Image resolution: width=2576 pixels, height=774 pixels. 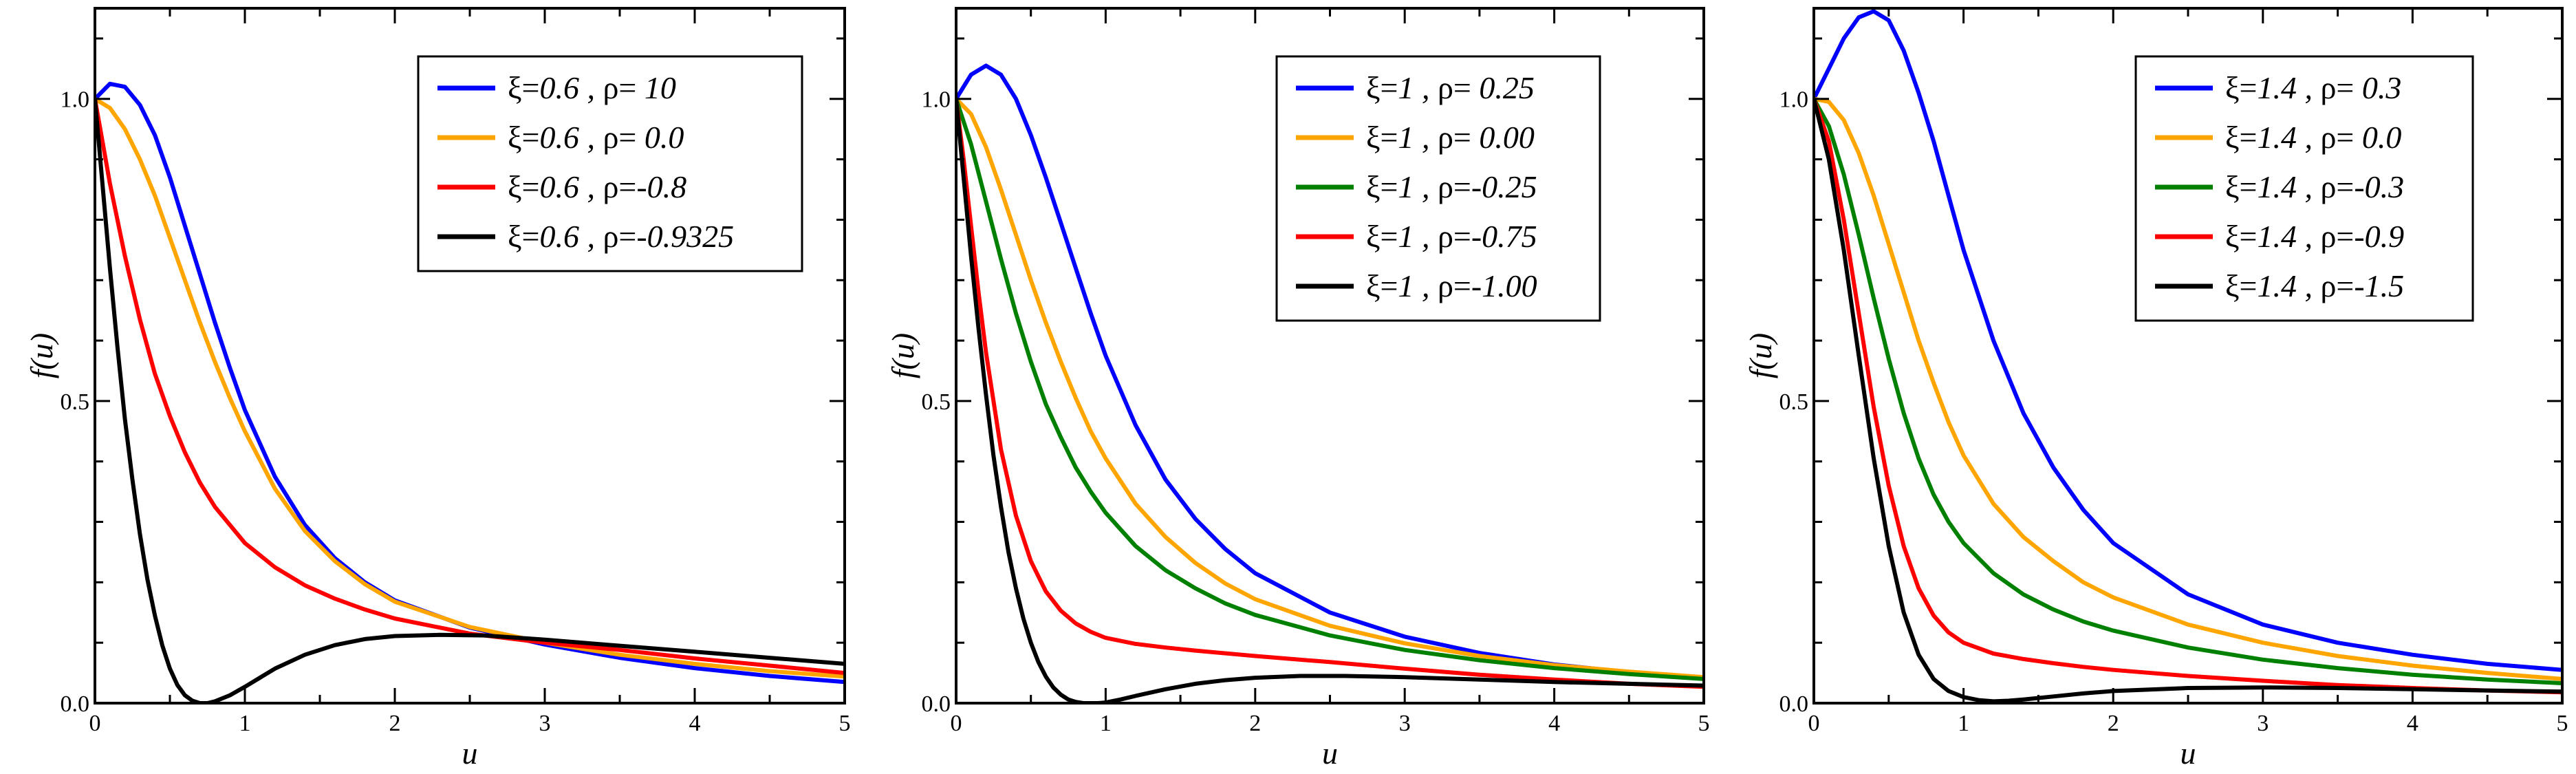 What do you see at coordinates (2314, 236) in the screenshot?
I see `legend-label: ξ=1.4 , ρ=-0.9` at bounding box center [2314, 236].